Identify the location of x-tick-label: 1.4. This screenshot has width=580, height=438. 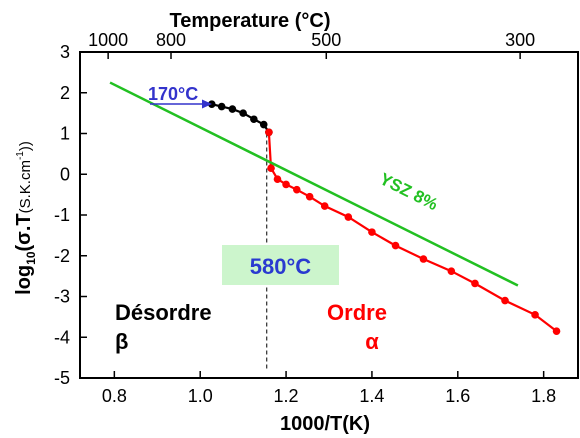
(371, 396).